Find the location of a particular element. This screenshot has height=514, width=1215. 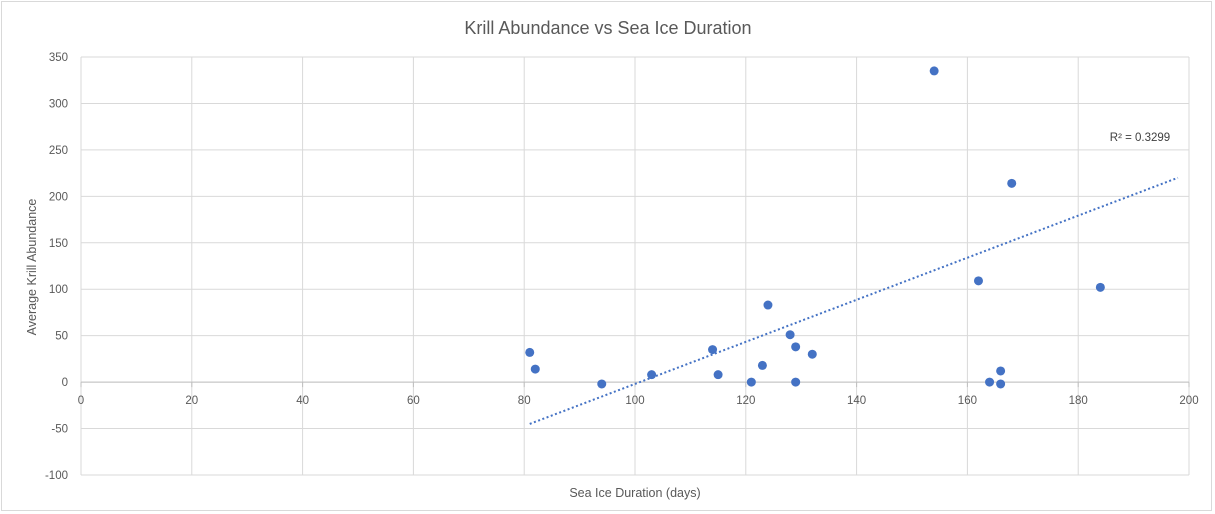

r-squared-label: R² = 0.3299 is located at coordinates (1140, 138).